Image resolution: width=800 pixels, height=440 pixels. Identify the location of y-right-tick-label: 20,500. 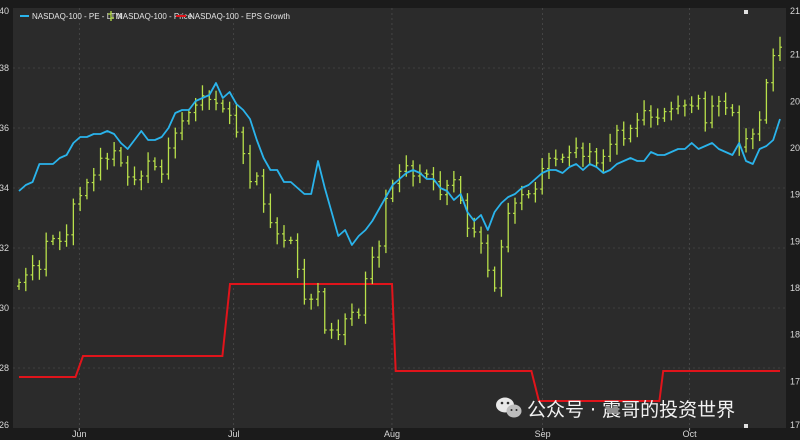
(795, 101).